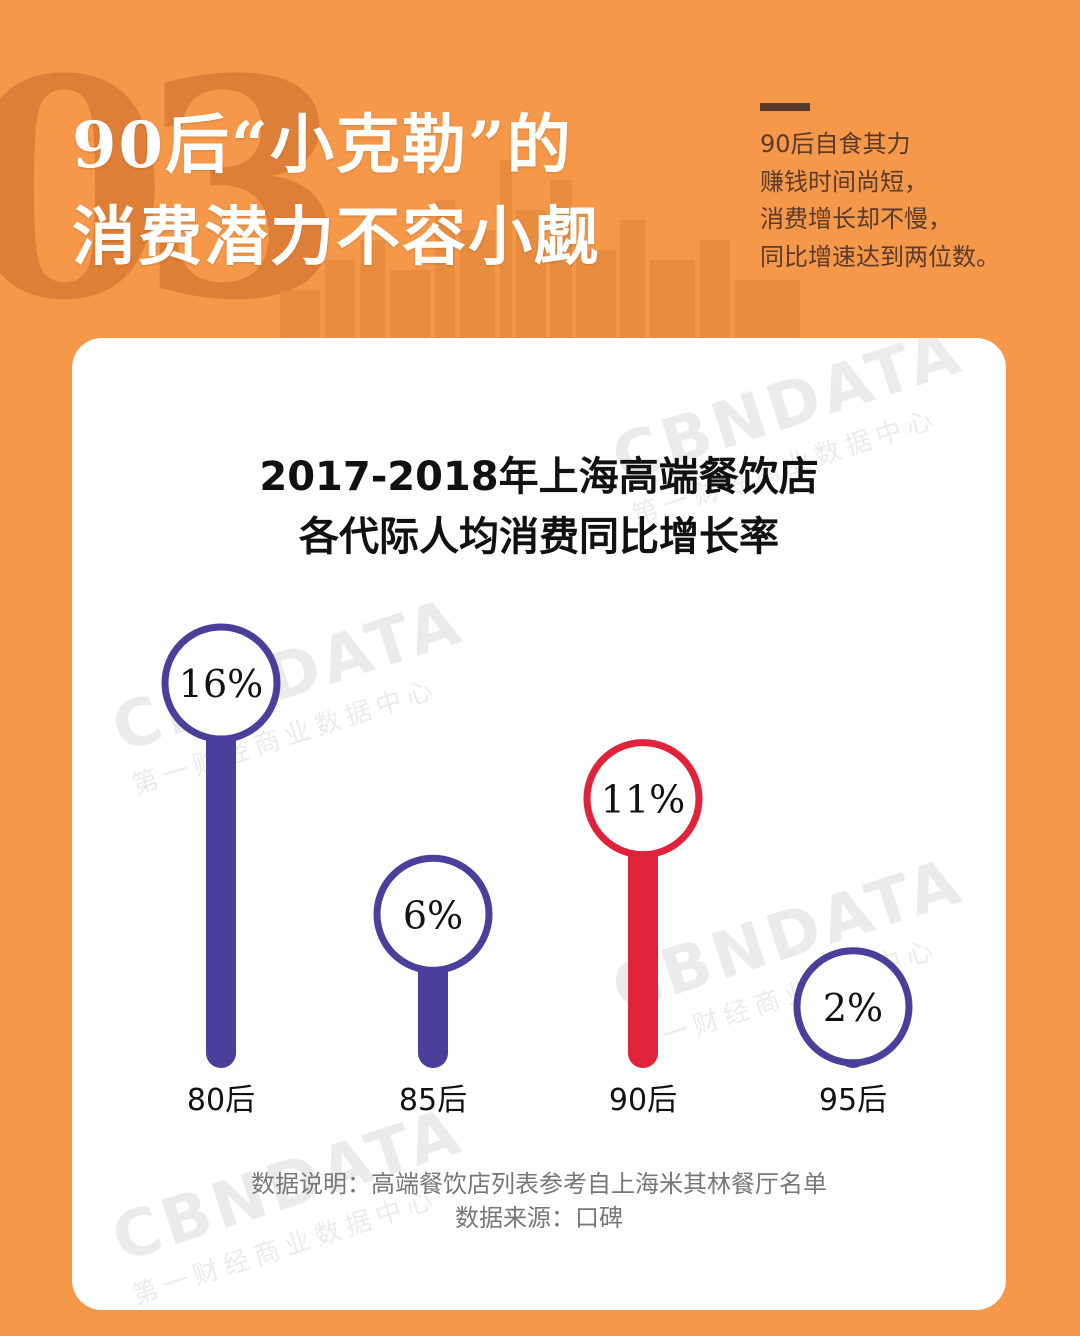 This screenshot has width=1080, height=1336. I want to click on headline: 90后“小克勒”的 消费潜力不容小觑, so click(336, 192).